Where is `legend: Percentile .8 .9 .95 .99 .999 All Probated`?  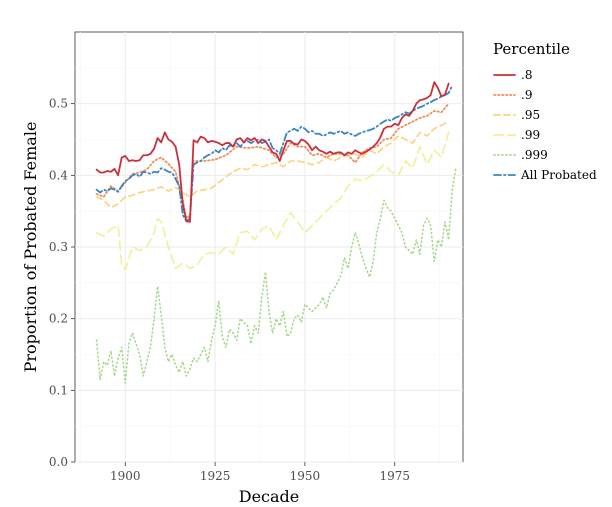 legend: Percentile .8 .9 .95 .99 .999 All Probated is located at coordinates (545, 111).